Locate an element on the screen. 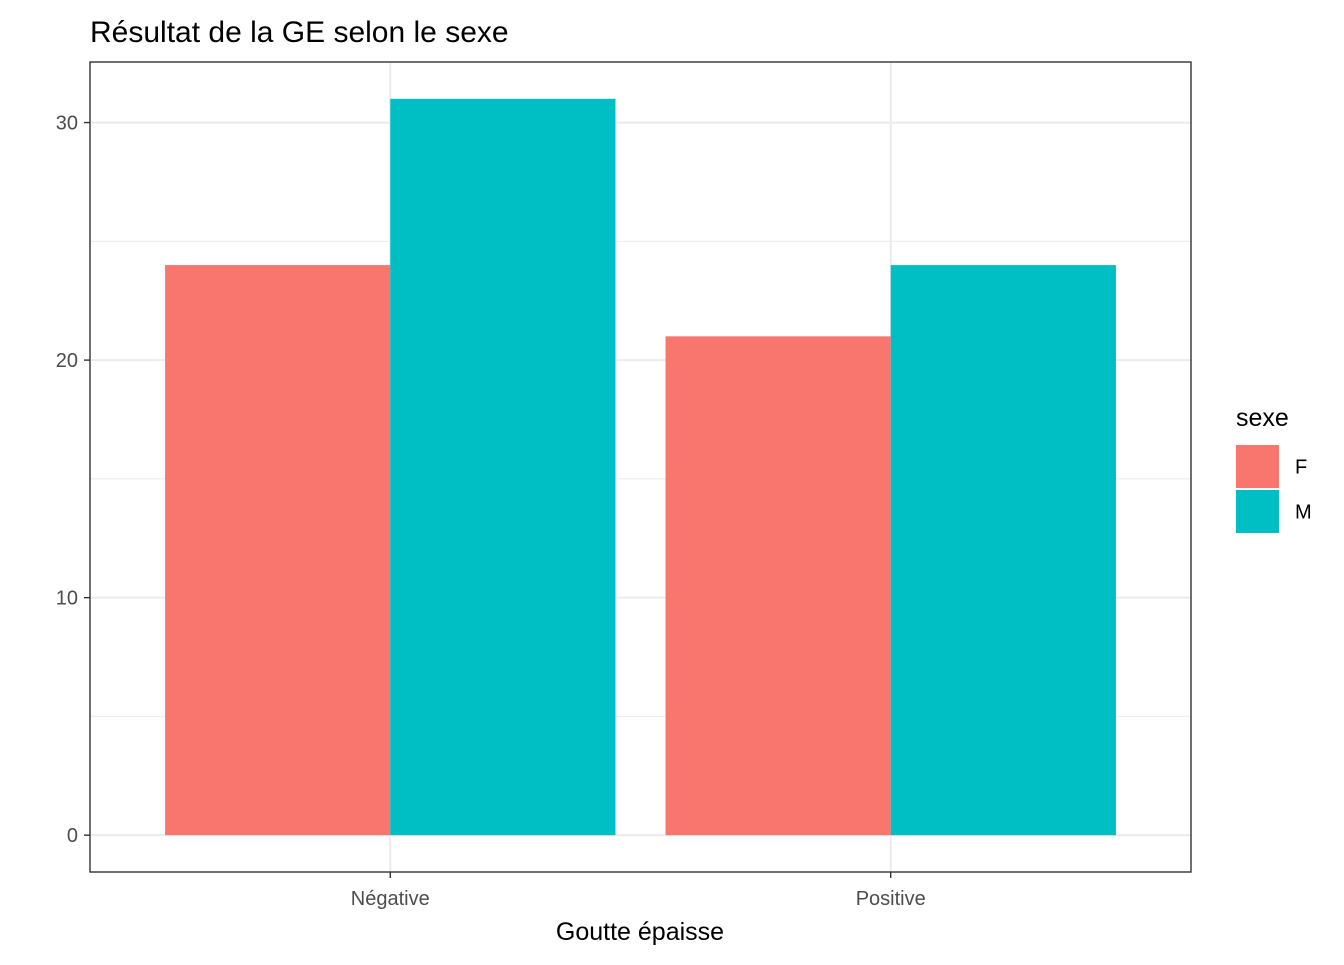  x-axis: Négative Positive is located at coordinates (638, 891).